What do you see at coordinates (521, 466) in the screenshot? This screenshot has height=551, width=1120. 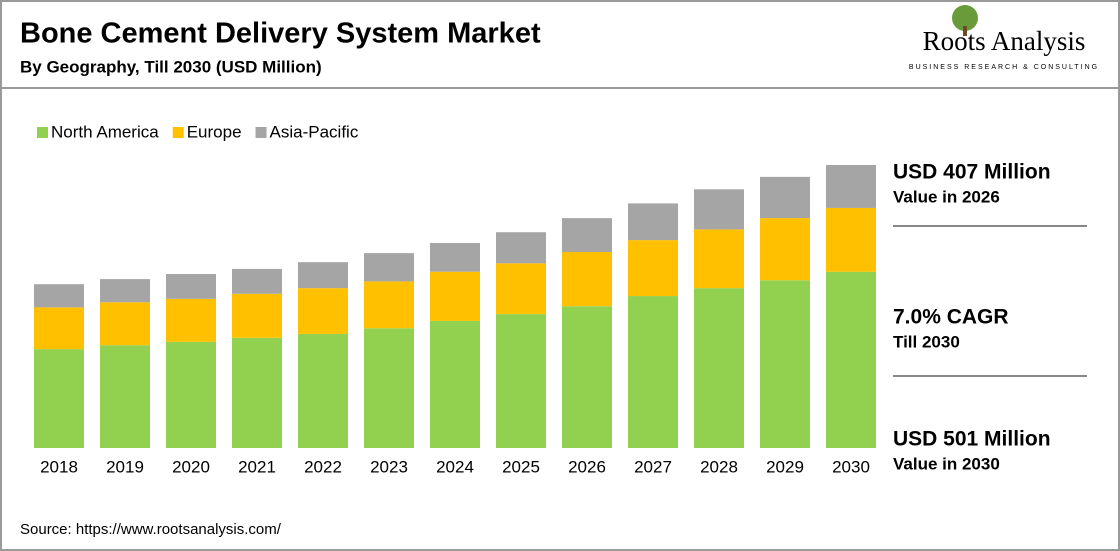 I see `x-tick-label: 2025` at bounding box center [521, 466].